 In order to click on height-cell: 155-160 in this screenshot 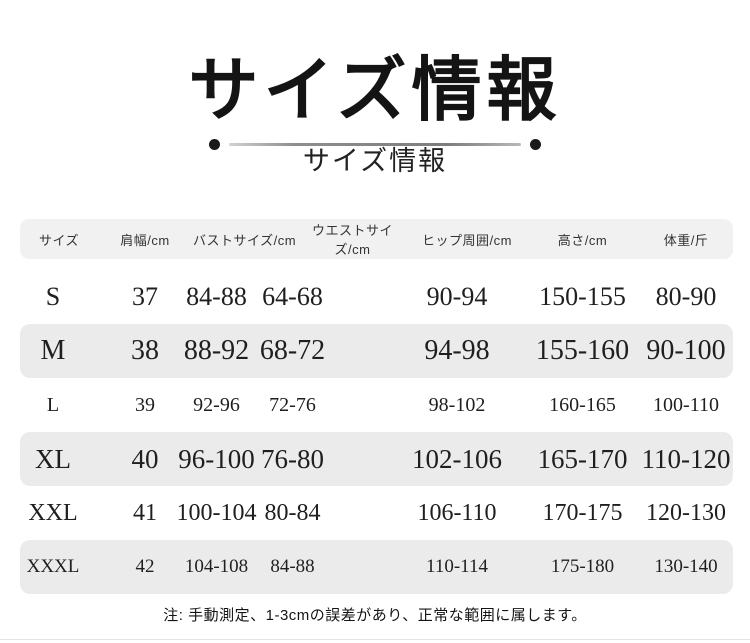, I will do `click(582, 351)`.